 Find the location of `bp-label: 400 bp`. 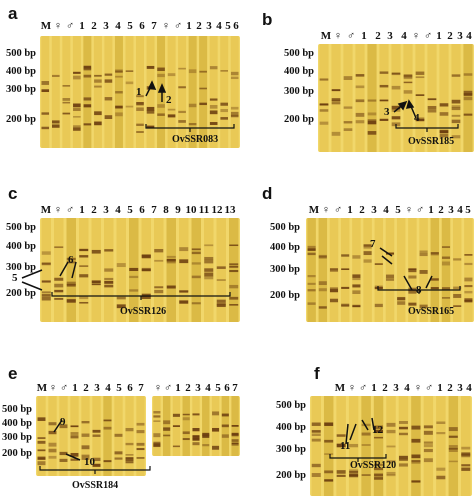

bp-label: 400 bp is located at coordinates (290, 427).